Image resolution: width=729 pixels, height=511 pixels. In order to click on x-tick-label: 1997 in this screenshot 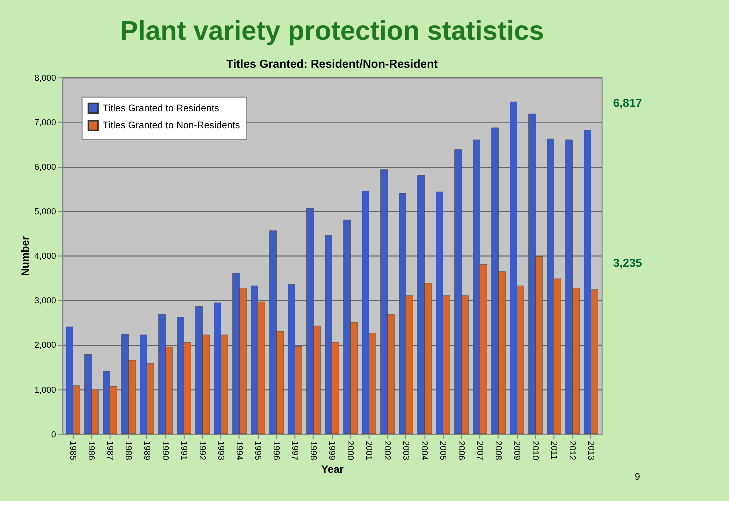, I will do `click(295, 451)`.